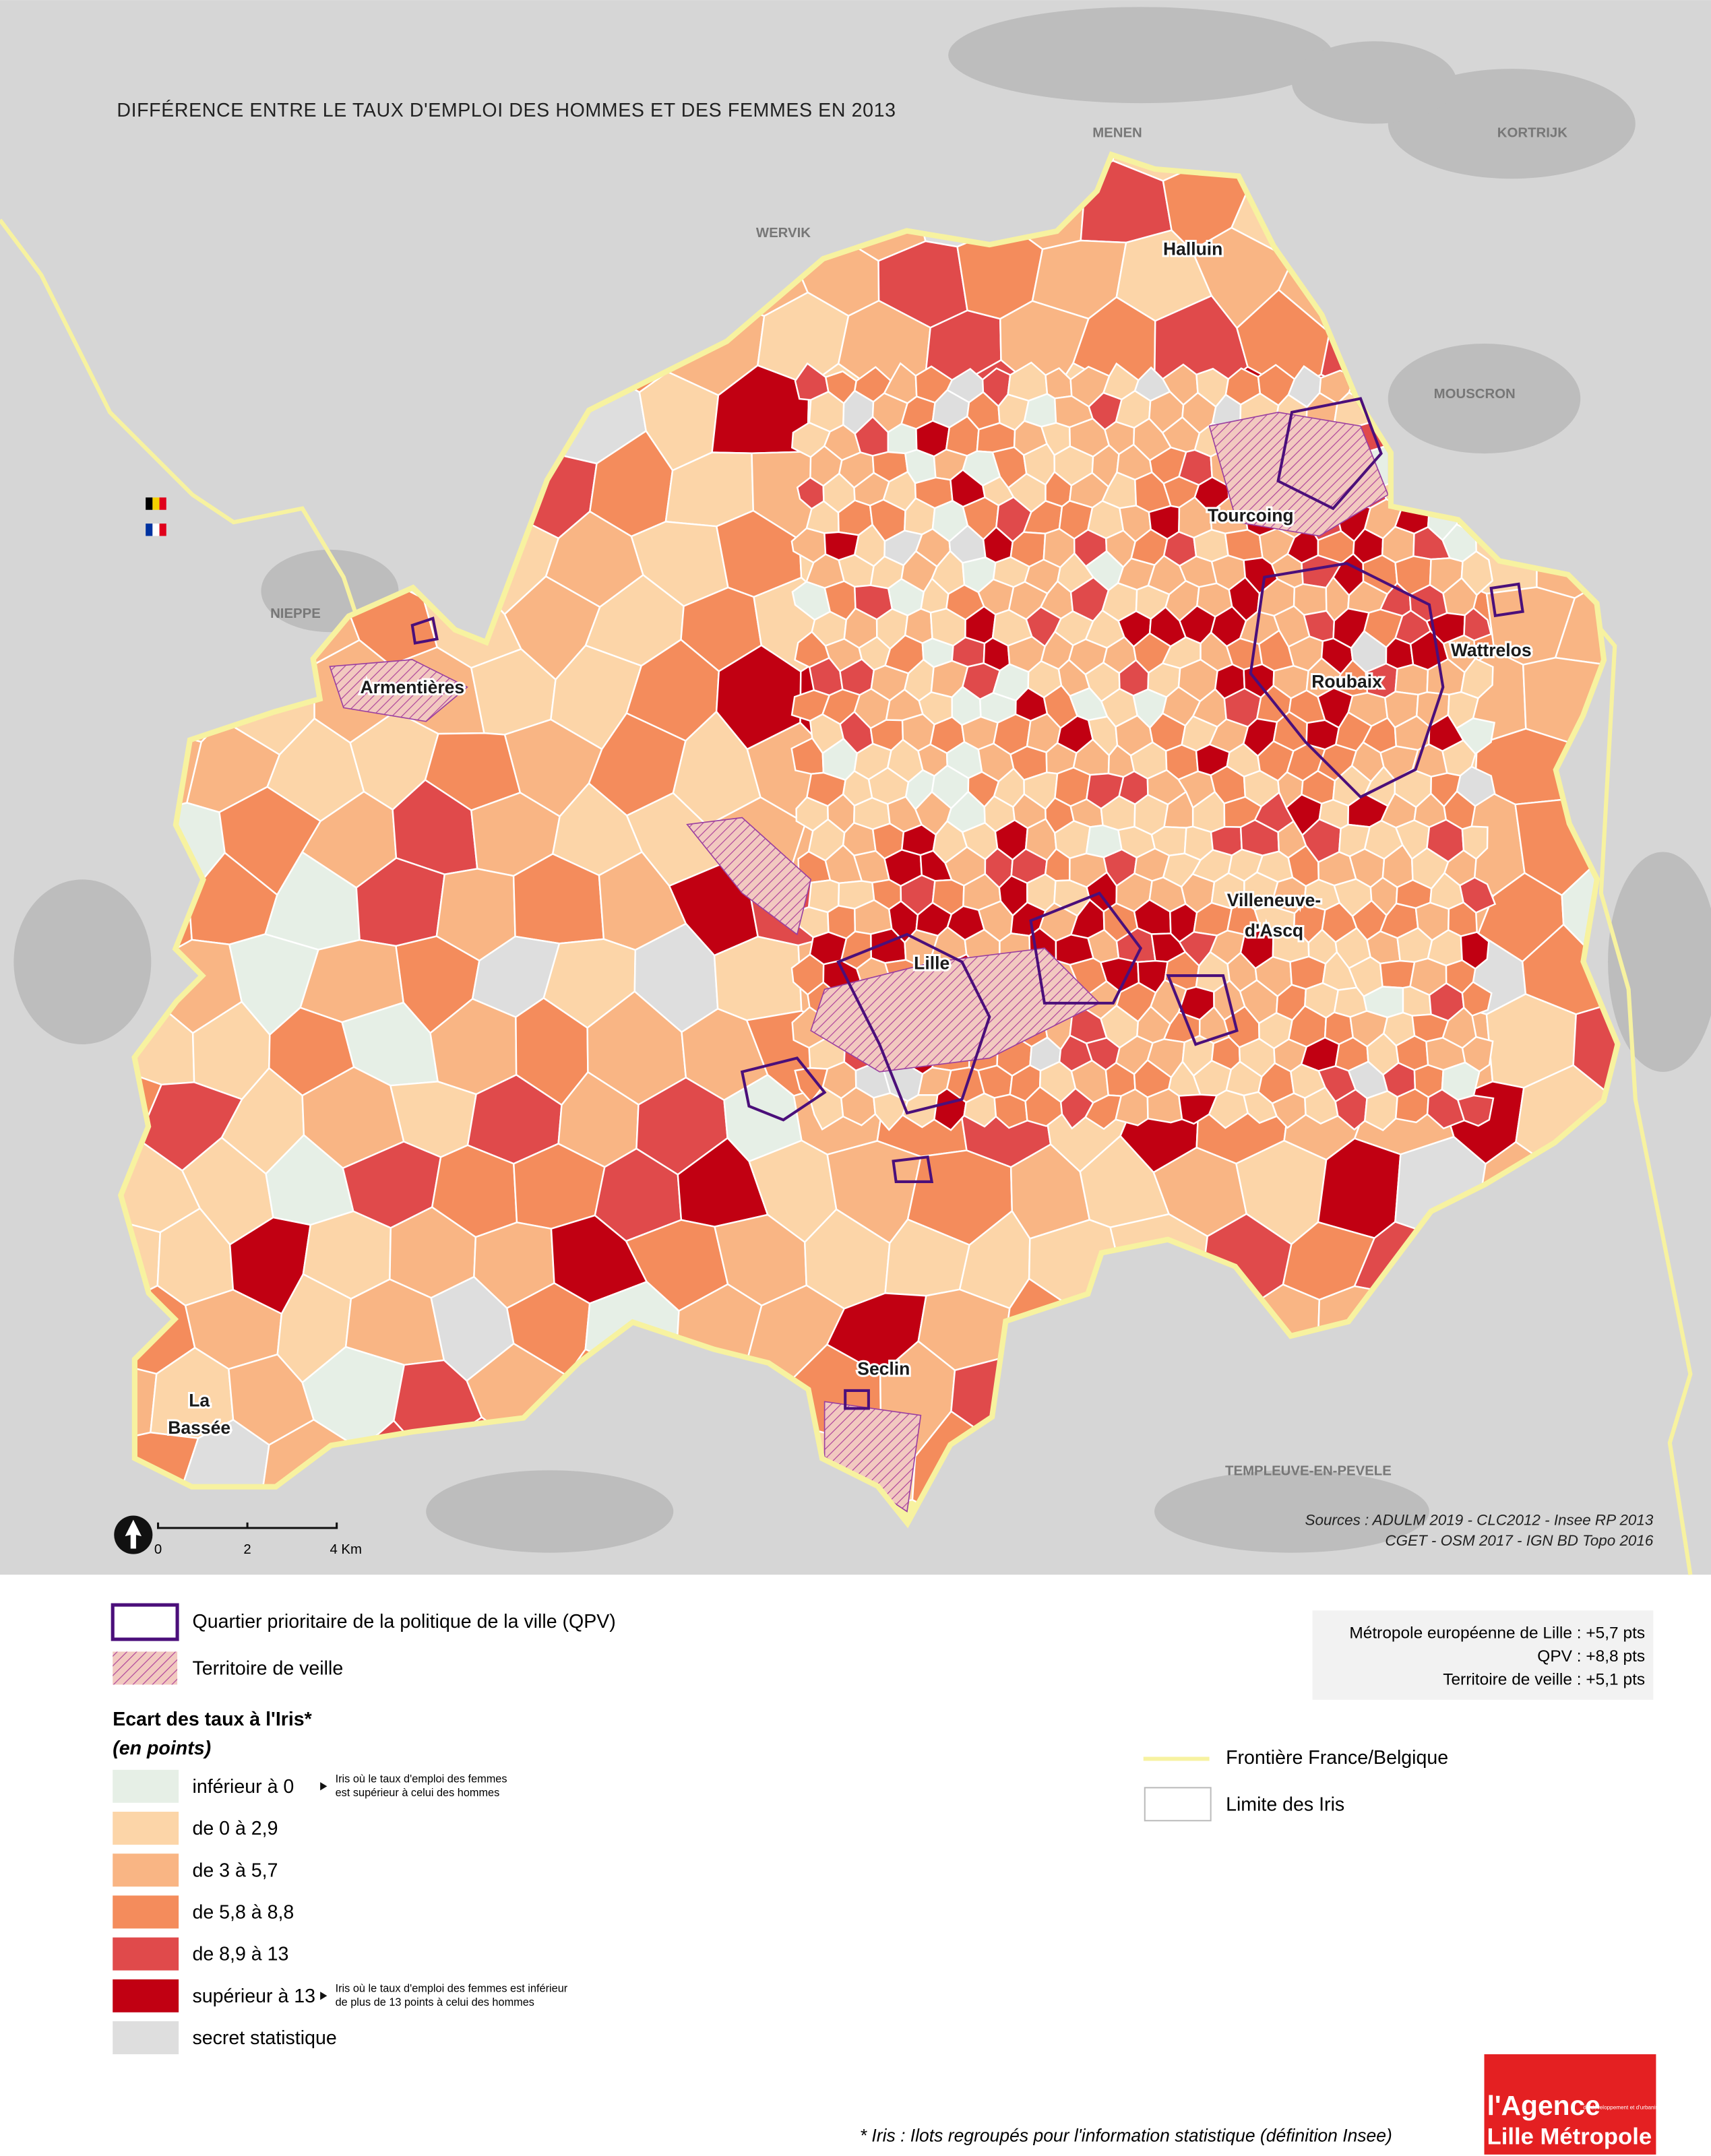 The height and width of the screenshot is (2156, 1711). I want to click on legend-label: de 8,9 à 13, so click(241, 1954).